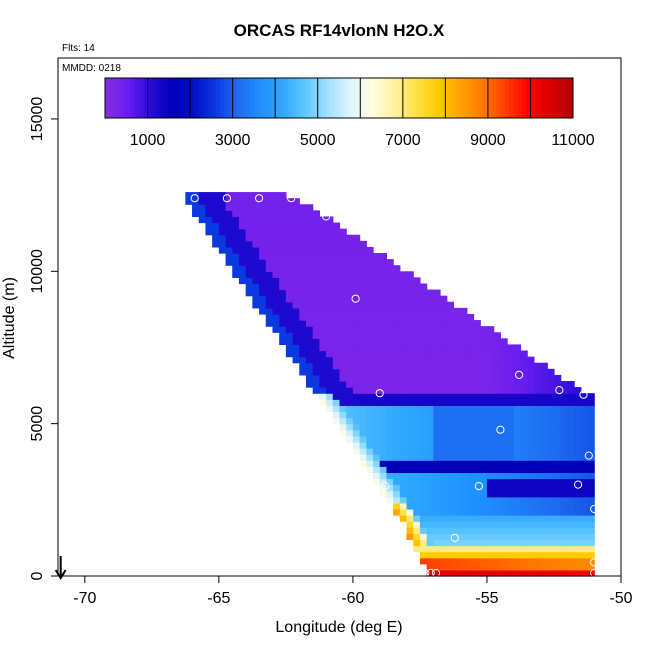 This screenshot has width=650, height=650. Describe the element at coordinates (349, 113) in the screenshot. I see `colorbar: 1000 3000 5000 7000 9000 11000` at that location.